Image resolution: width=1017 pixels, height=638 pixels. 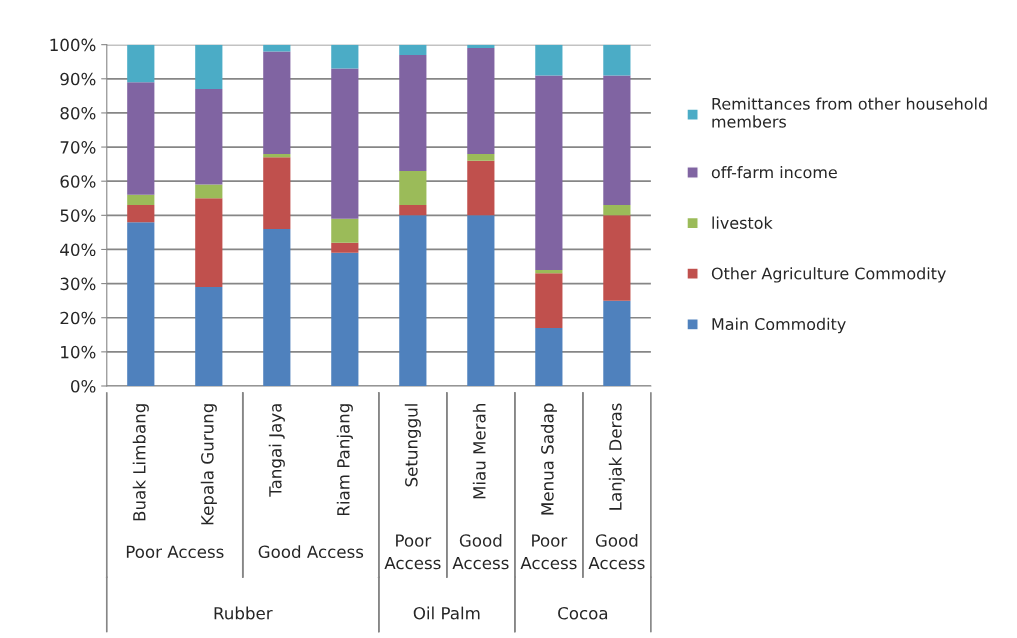 What do you see at coordinates (243, 613) in the screenshot?
I see `text: Rubber` at bounding box center [243, 613].